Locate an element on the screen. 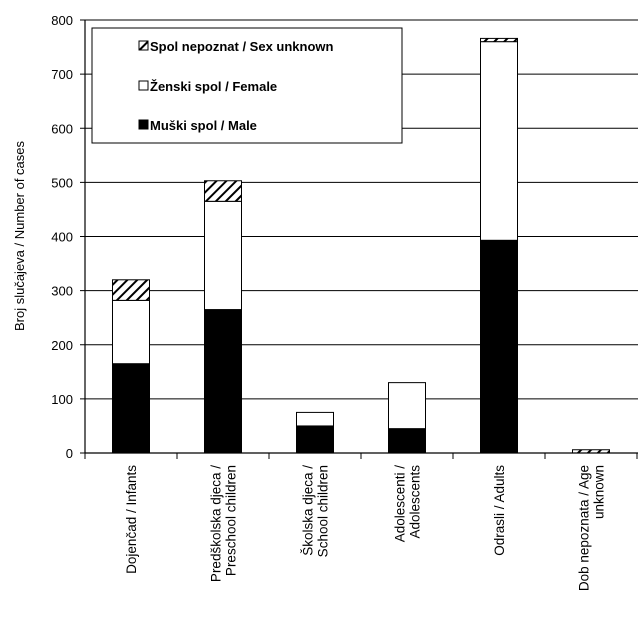  y-tick-label: 100 is located at coordinates (62, 399).